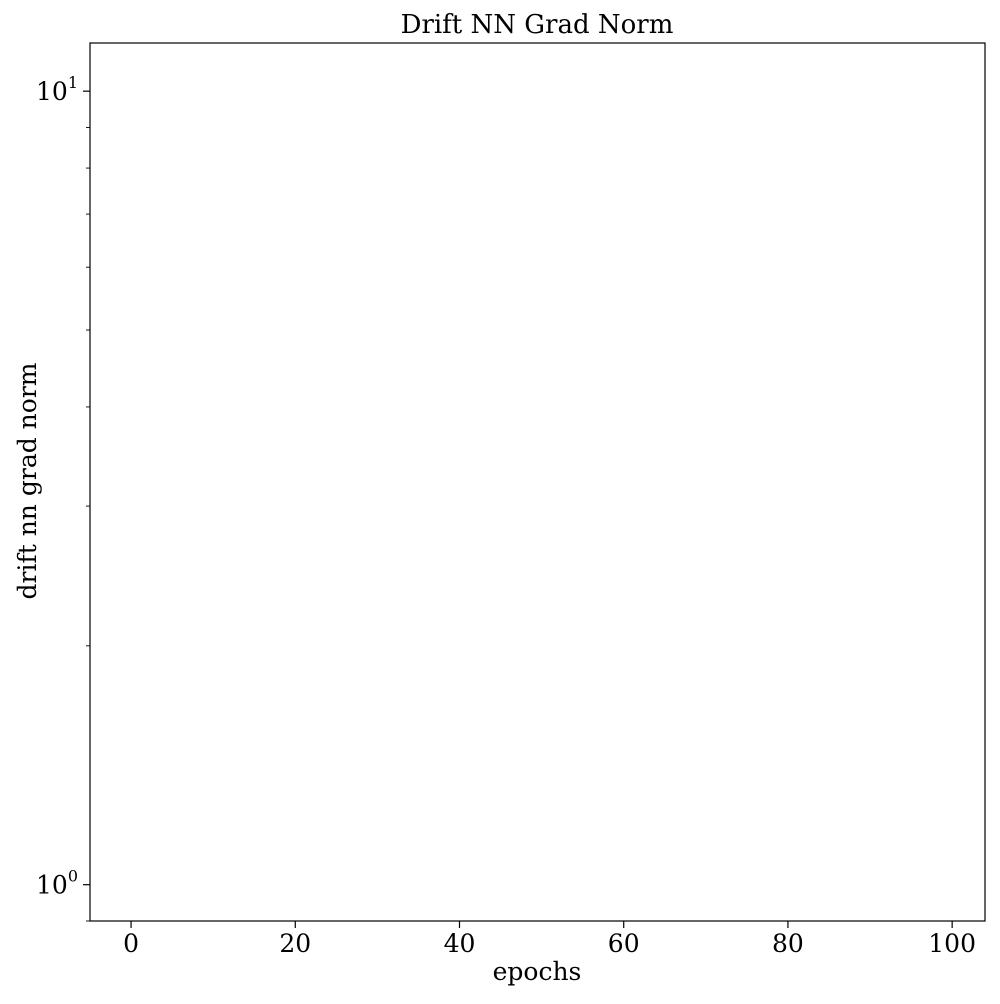  I want to click on x-tick-label: 0, so click(131, 943).